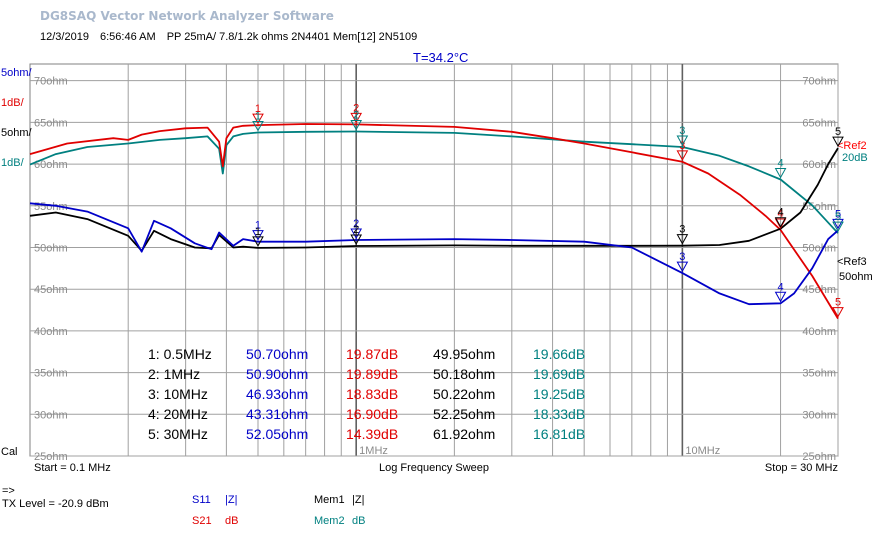 This screenshot has height=540, width=874. What do you see at coordinates (373, 451) in the screenshot?
I see `x-tick-label: 1MHz` at bounding box center [373, 451].